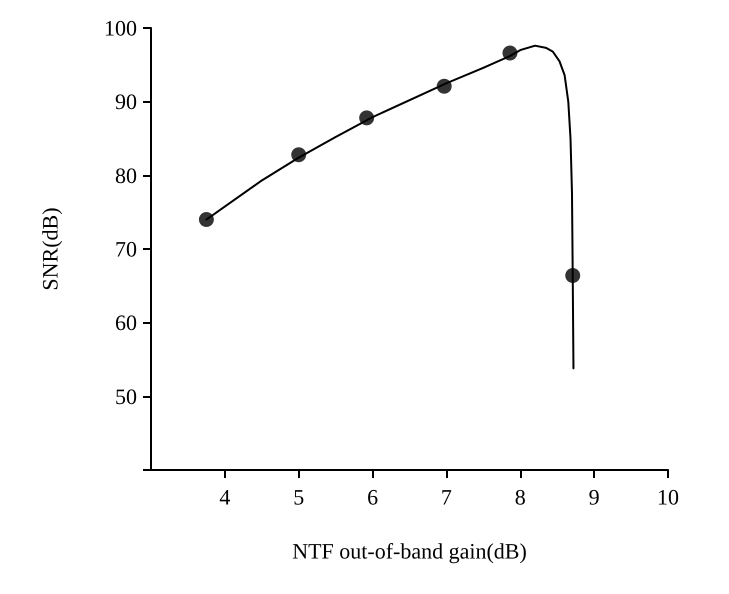  What do you see at coordinates (120, 28) in the screenshot?
I see `y-tick-label: 100` at bounding box center [120, 28].